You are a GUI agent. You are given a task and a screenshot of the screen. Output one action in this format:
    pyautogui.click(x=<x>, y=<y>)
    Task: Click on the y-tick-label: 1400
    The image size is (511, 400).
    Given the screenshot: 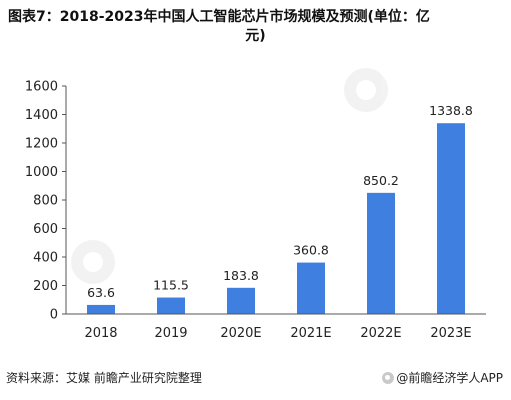 What is the action you would take?
    pyautogui.click(x=41, y=115)
    